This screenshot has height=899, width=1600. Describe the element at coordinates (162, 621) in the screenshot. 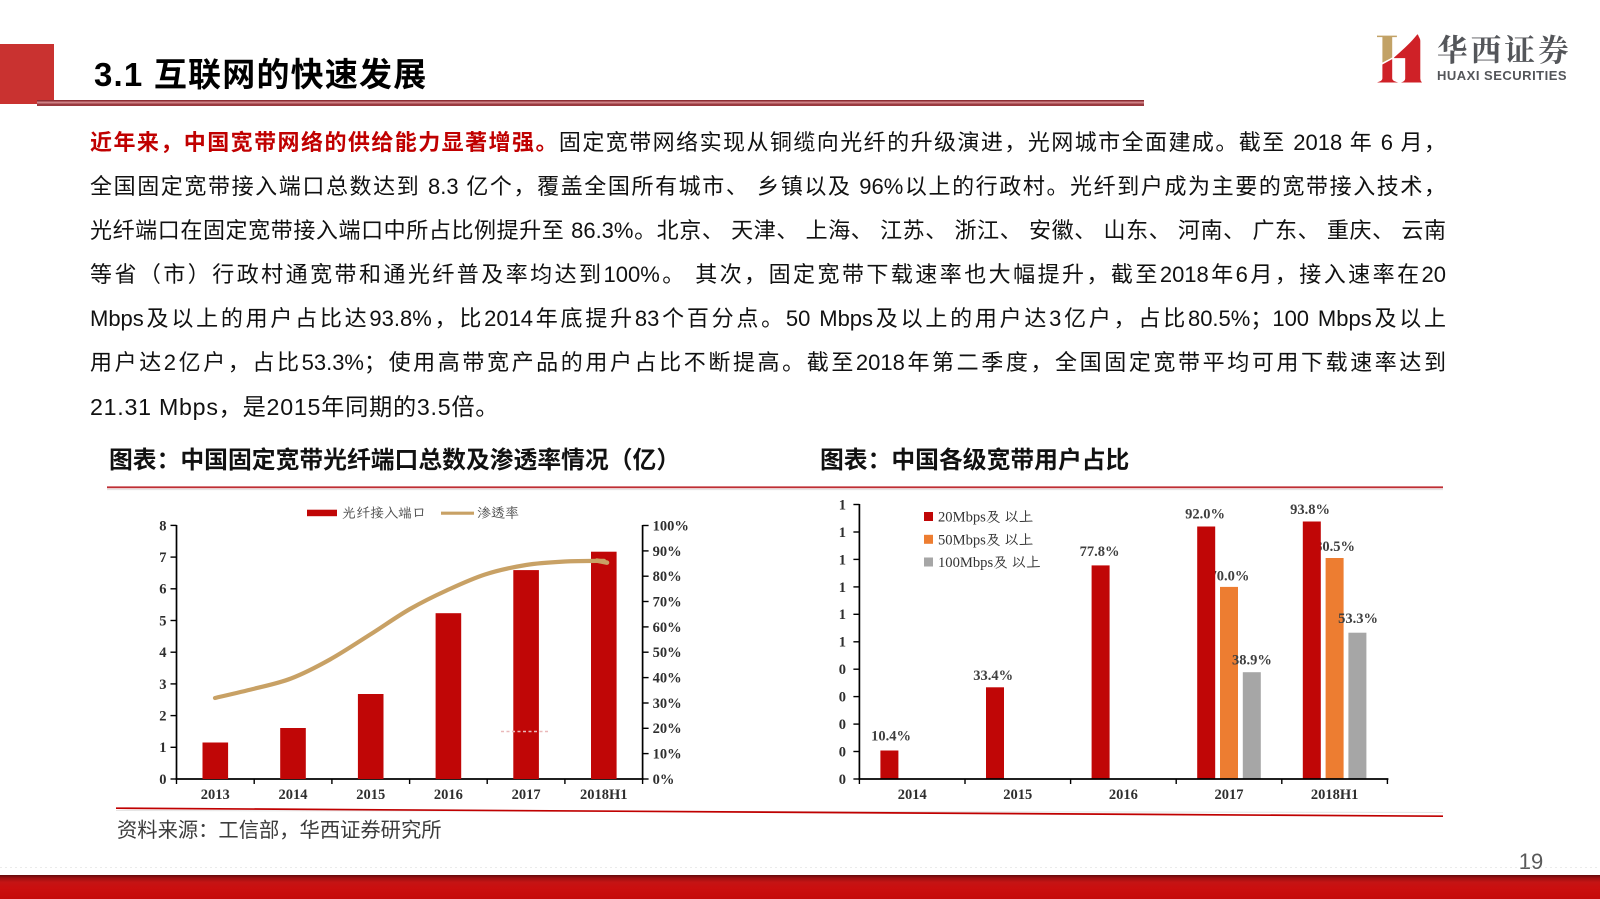

I see `svg-text: 5` at that location.